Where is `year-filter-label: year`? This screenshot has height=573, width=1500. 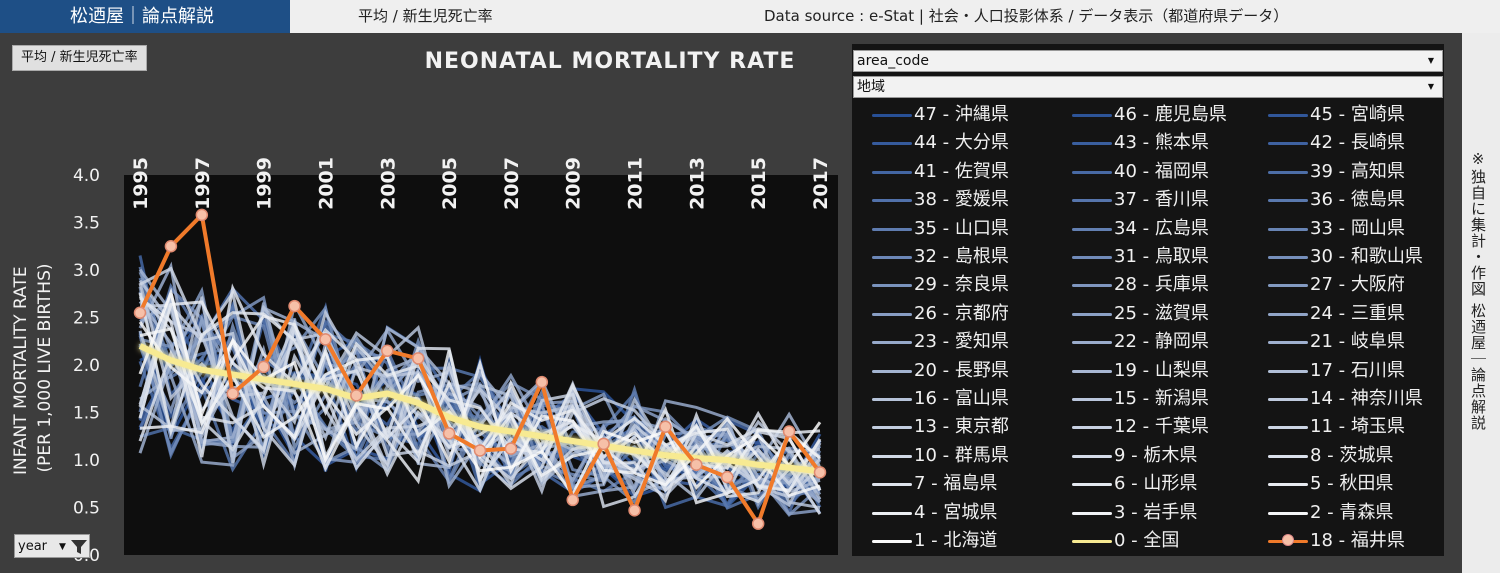 year-filter-label: year is located at coordinates (33, 546).